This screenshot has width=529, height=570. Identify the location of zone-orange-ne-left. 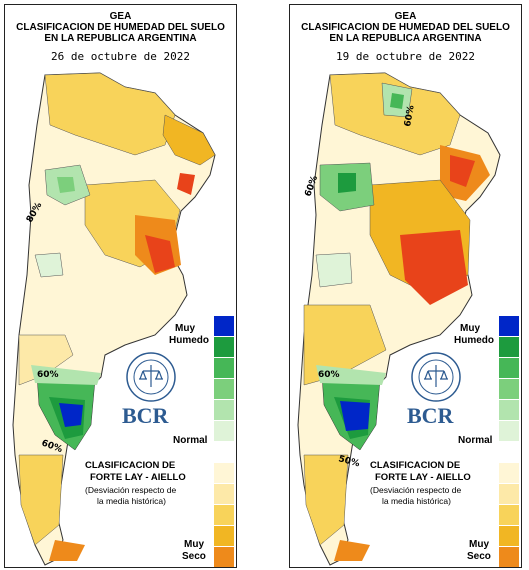
(189, 140).